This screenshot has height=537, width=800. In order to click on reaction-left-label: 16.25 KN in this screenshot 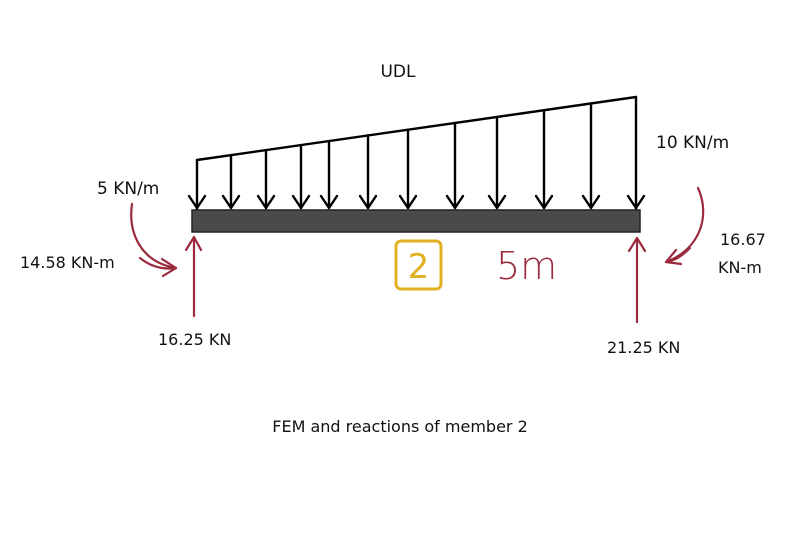, I will do `click(194, 339)`.